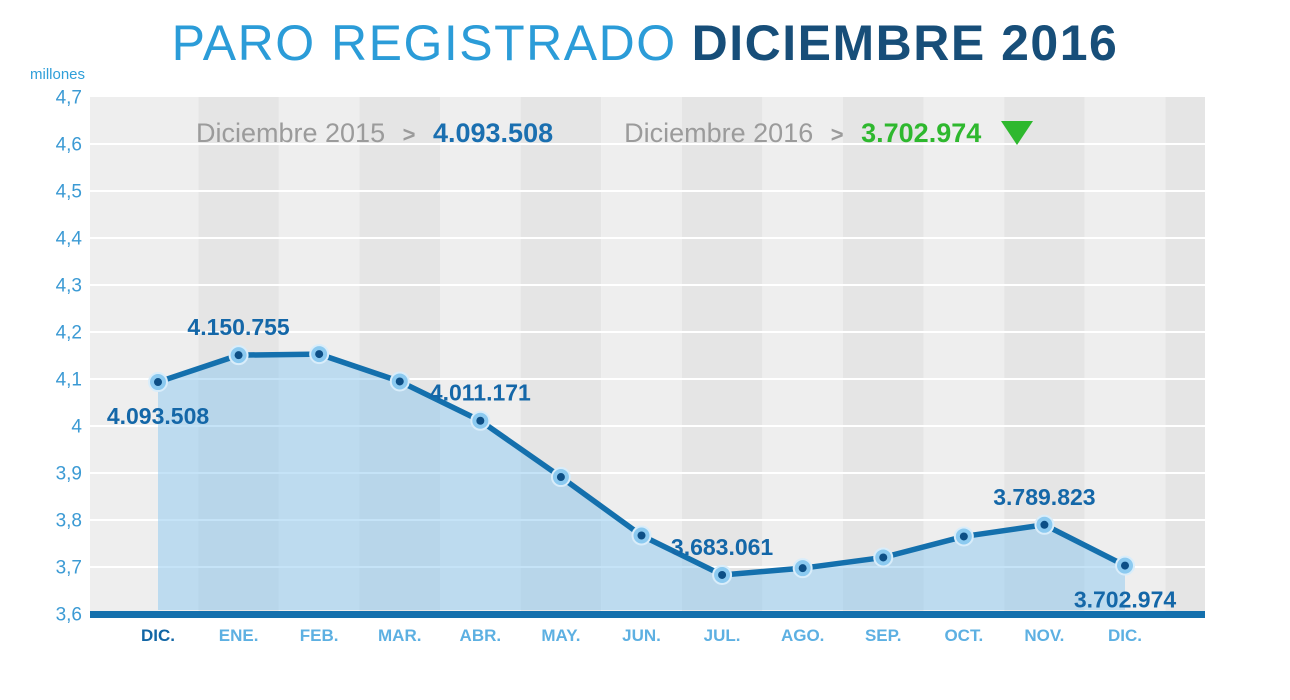 The height and width of the screenshot is (700, 1290). What do you see at coordinates (69, 521) in the screenshot?
I see `y-axis-tick-label: 3,8` at bounding box center [69, 521].